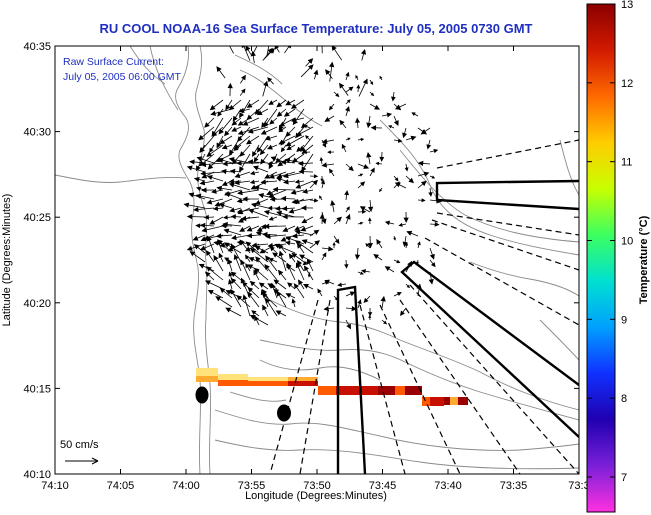 The height and width of the screenshot is (515, 651). What do you see at coordinates (95, 461) in the screenshot?
I see `scale-arrow-head` at bounding box center [95, 461].